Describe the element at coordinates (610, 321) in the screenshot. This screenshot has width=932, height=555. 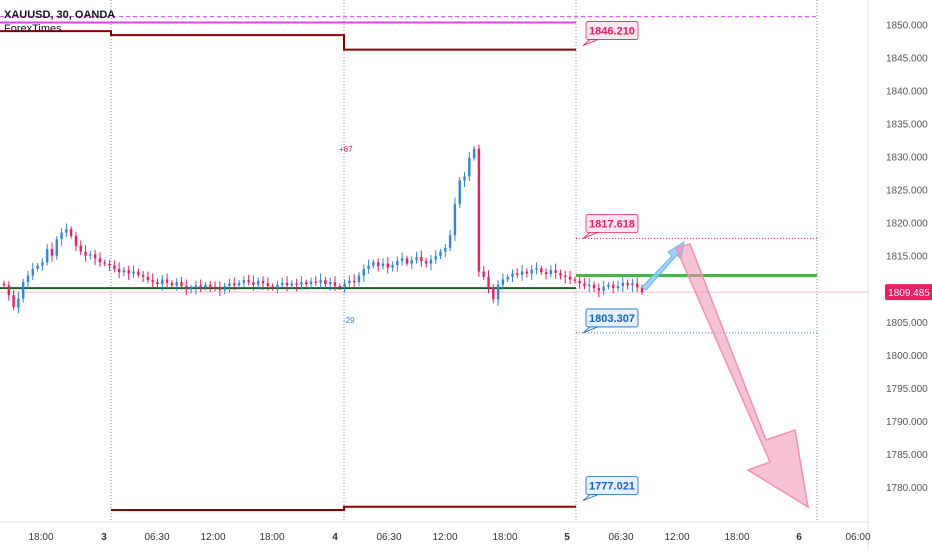
I see `support-label: 1803.307` at that location.